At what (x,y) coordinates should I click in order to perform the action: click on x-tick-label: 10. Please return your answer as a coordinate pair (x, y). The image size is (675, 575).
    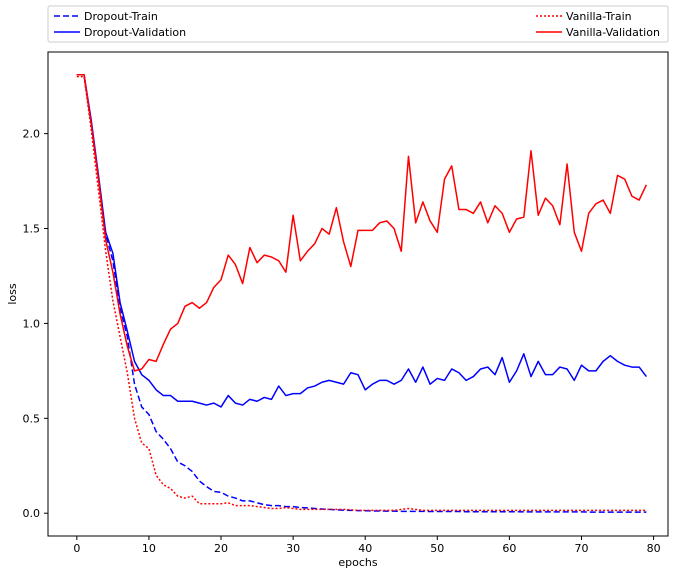
    Looking at the image, I should click on (149, 548).